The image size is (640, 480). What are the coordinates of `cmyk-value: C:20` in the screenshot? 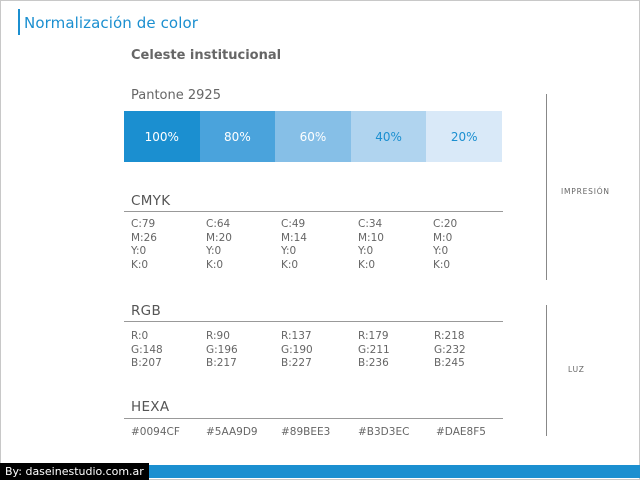 It's located at (445, 224).